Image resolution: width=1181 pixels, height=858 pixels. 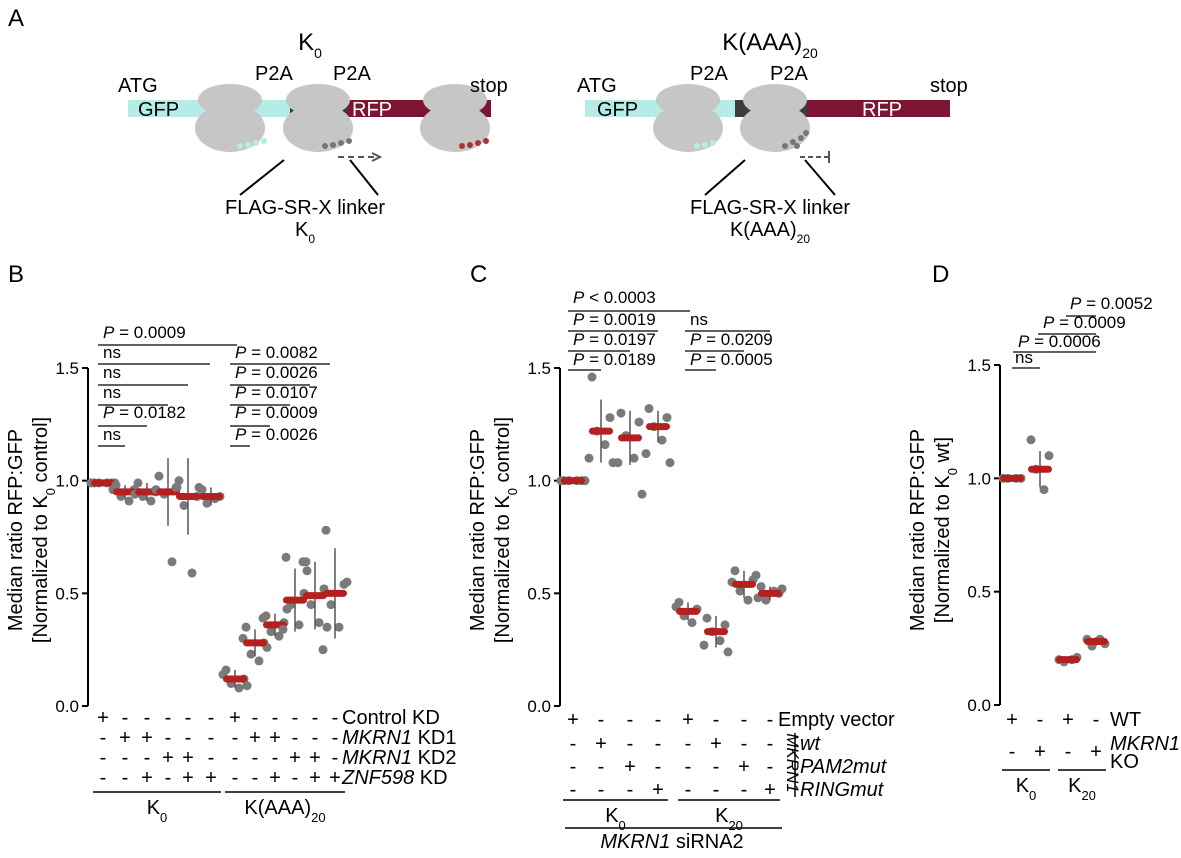 I want to click on group-label-part: K(AAA), so click(x=277, y=808).